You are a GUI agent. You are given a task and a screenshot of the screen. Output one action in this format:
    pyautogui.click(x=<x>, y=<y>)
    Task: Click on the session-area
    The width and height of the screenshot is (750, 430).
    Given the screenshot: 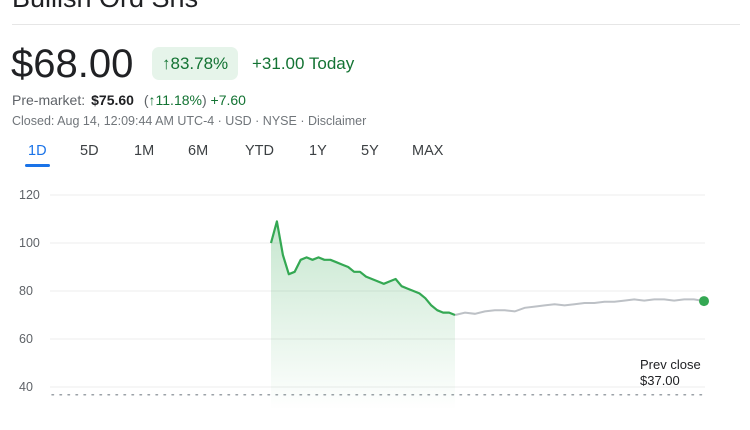 What is the action you would take?
    pyautogui.click(x=363, y=315)
    